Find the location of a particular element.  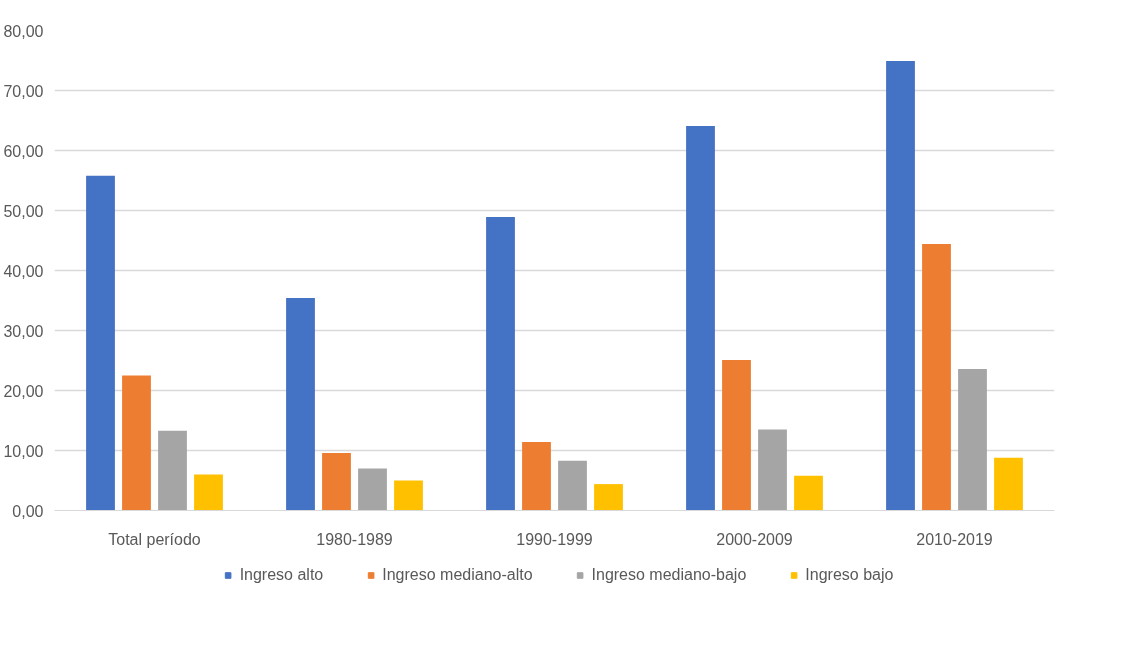

y-tick-label: 20,00 is located at coordinates (23, 391).